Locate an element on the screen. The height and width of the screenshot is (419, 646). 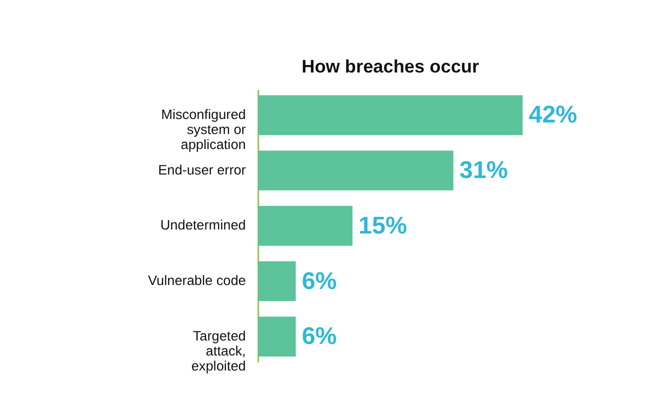
data-label: 31% is located at coordinates (483, 170).